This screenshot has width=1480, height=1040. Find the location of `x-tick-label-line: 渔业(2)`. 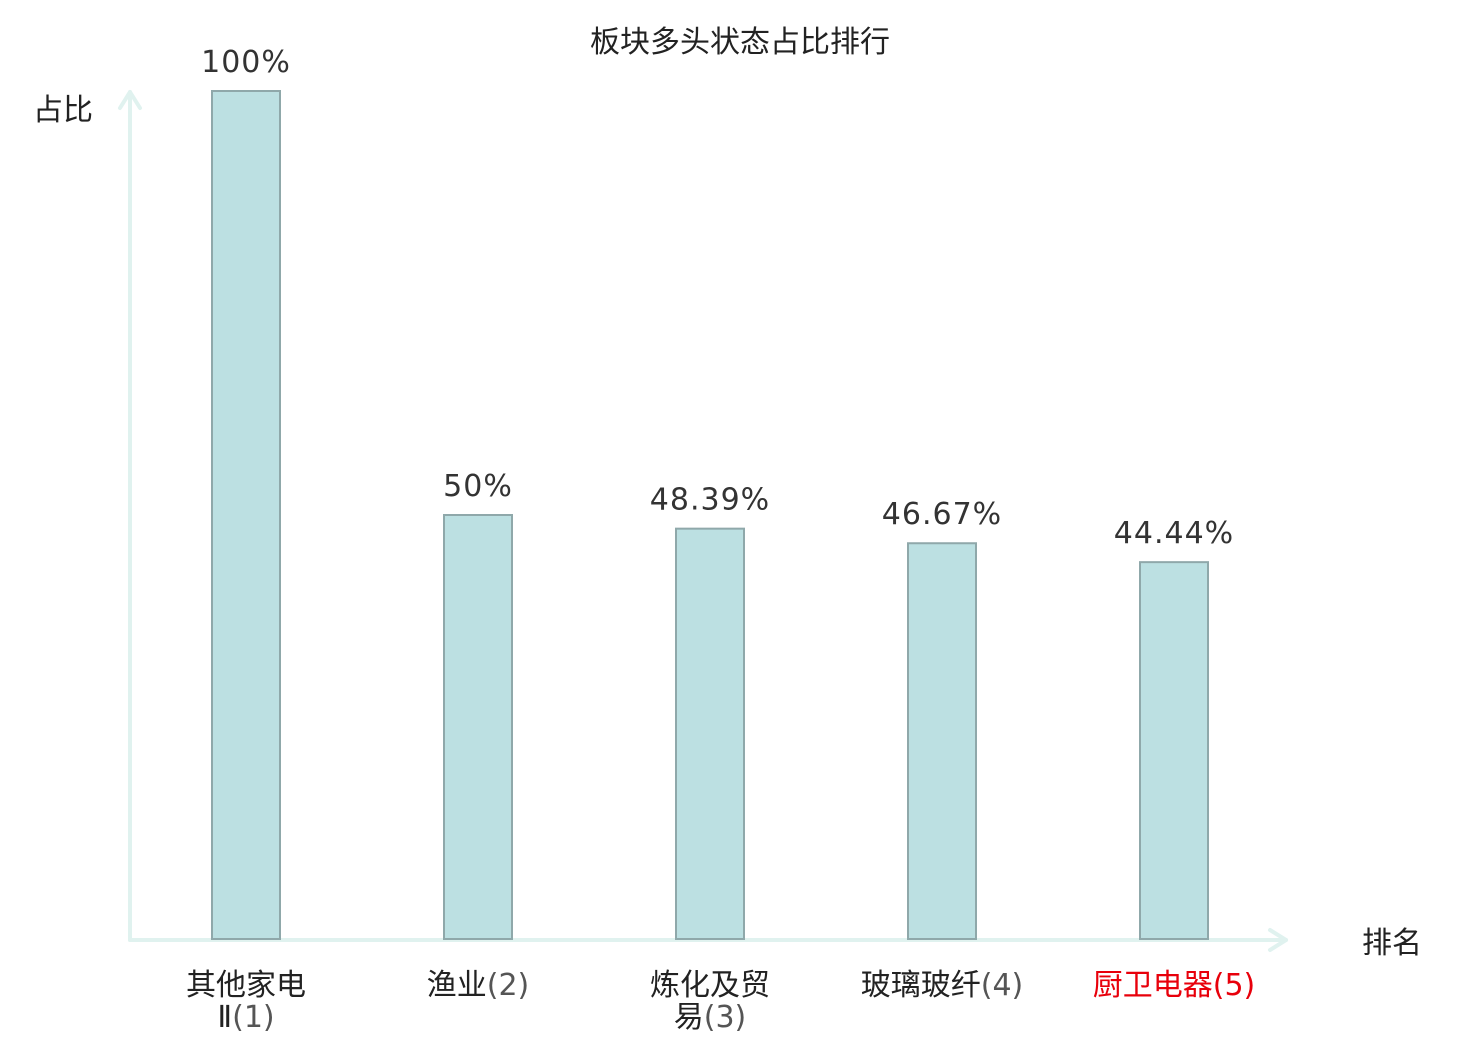

x-tick-label-line: 渔业(2) is located at coordinates (478, 985).